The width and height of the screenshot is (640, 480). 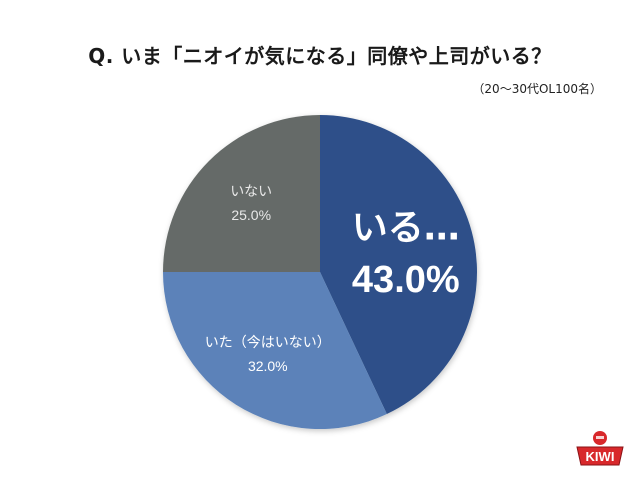 What do you see at coordinates (406, 280) in the screenshot?
I see `slice-value-0: 43.0%` at bounding box center [406, 280].